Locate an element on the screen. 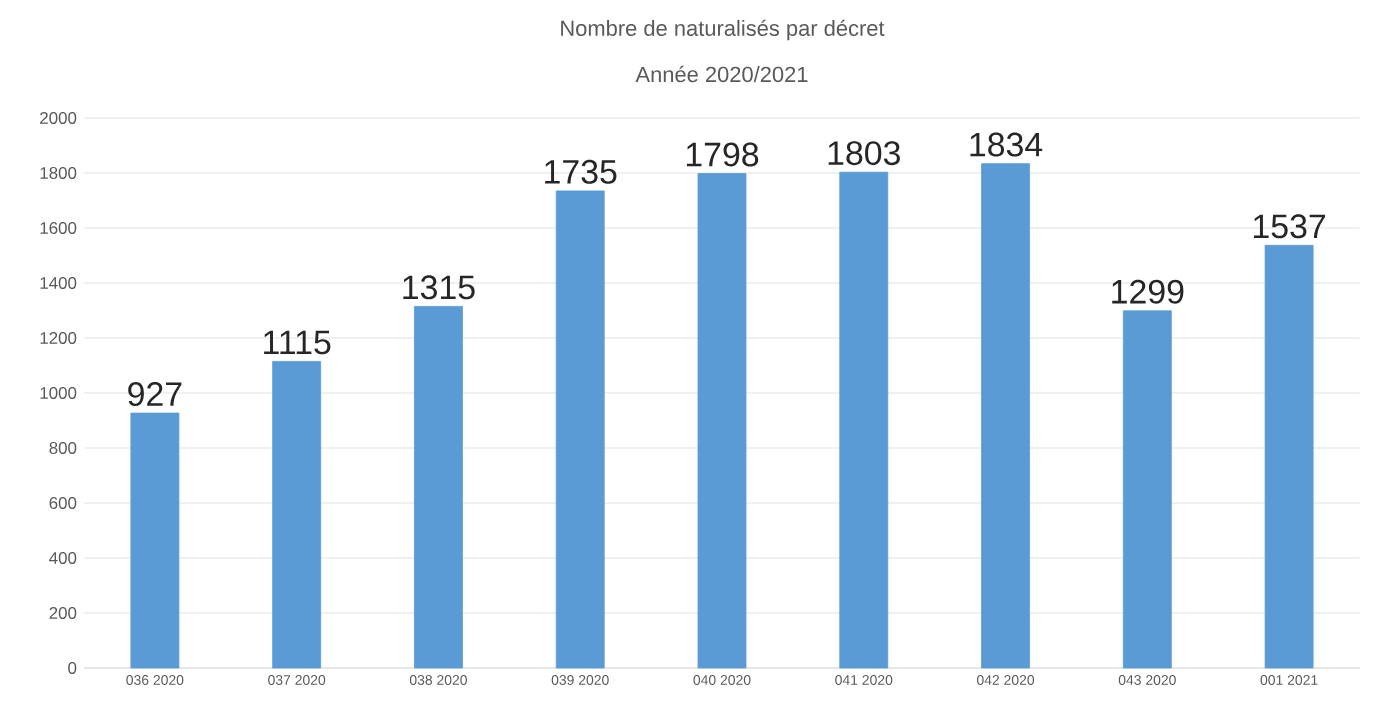 The width and height of the screenshot is (1380, 708). y-tick-label: 600 is located at coordinates (63, 503).